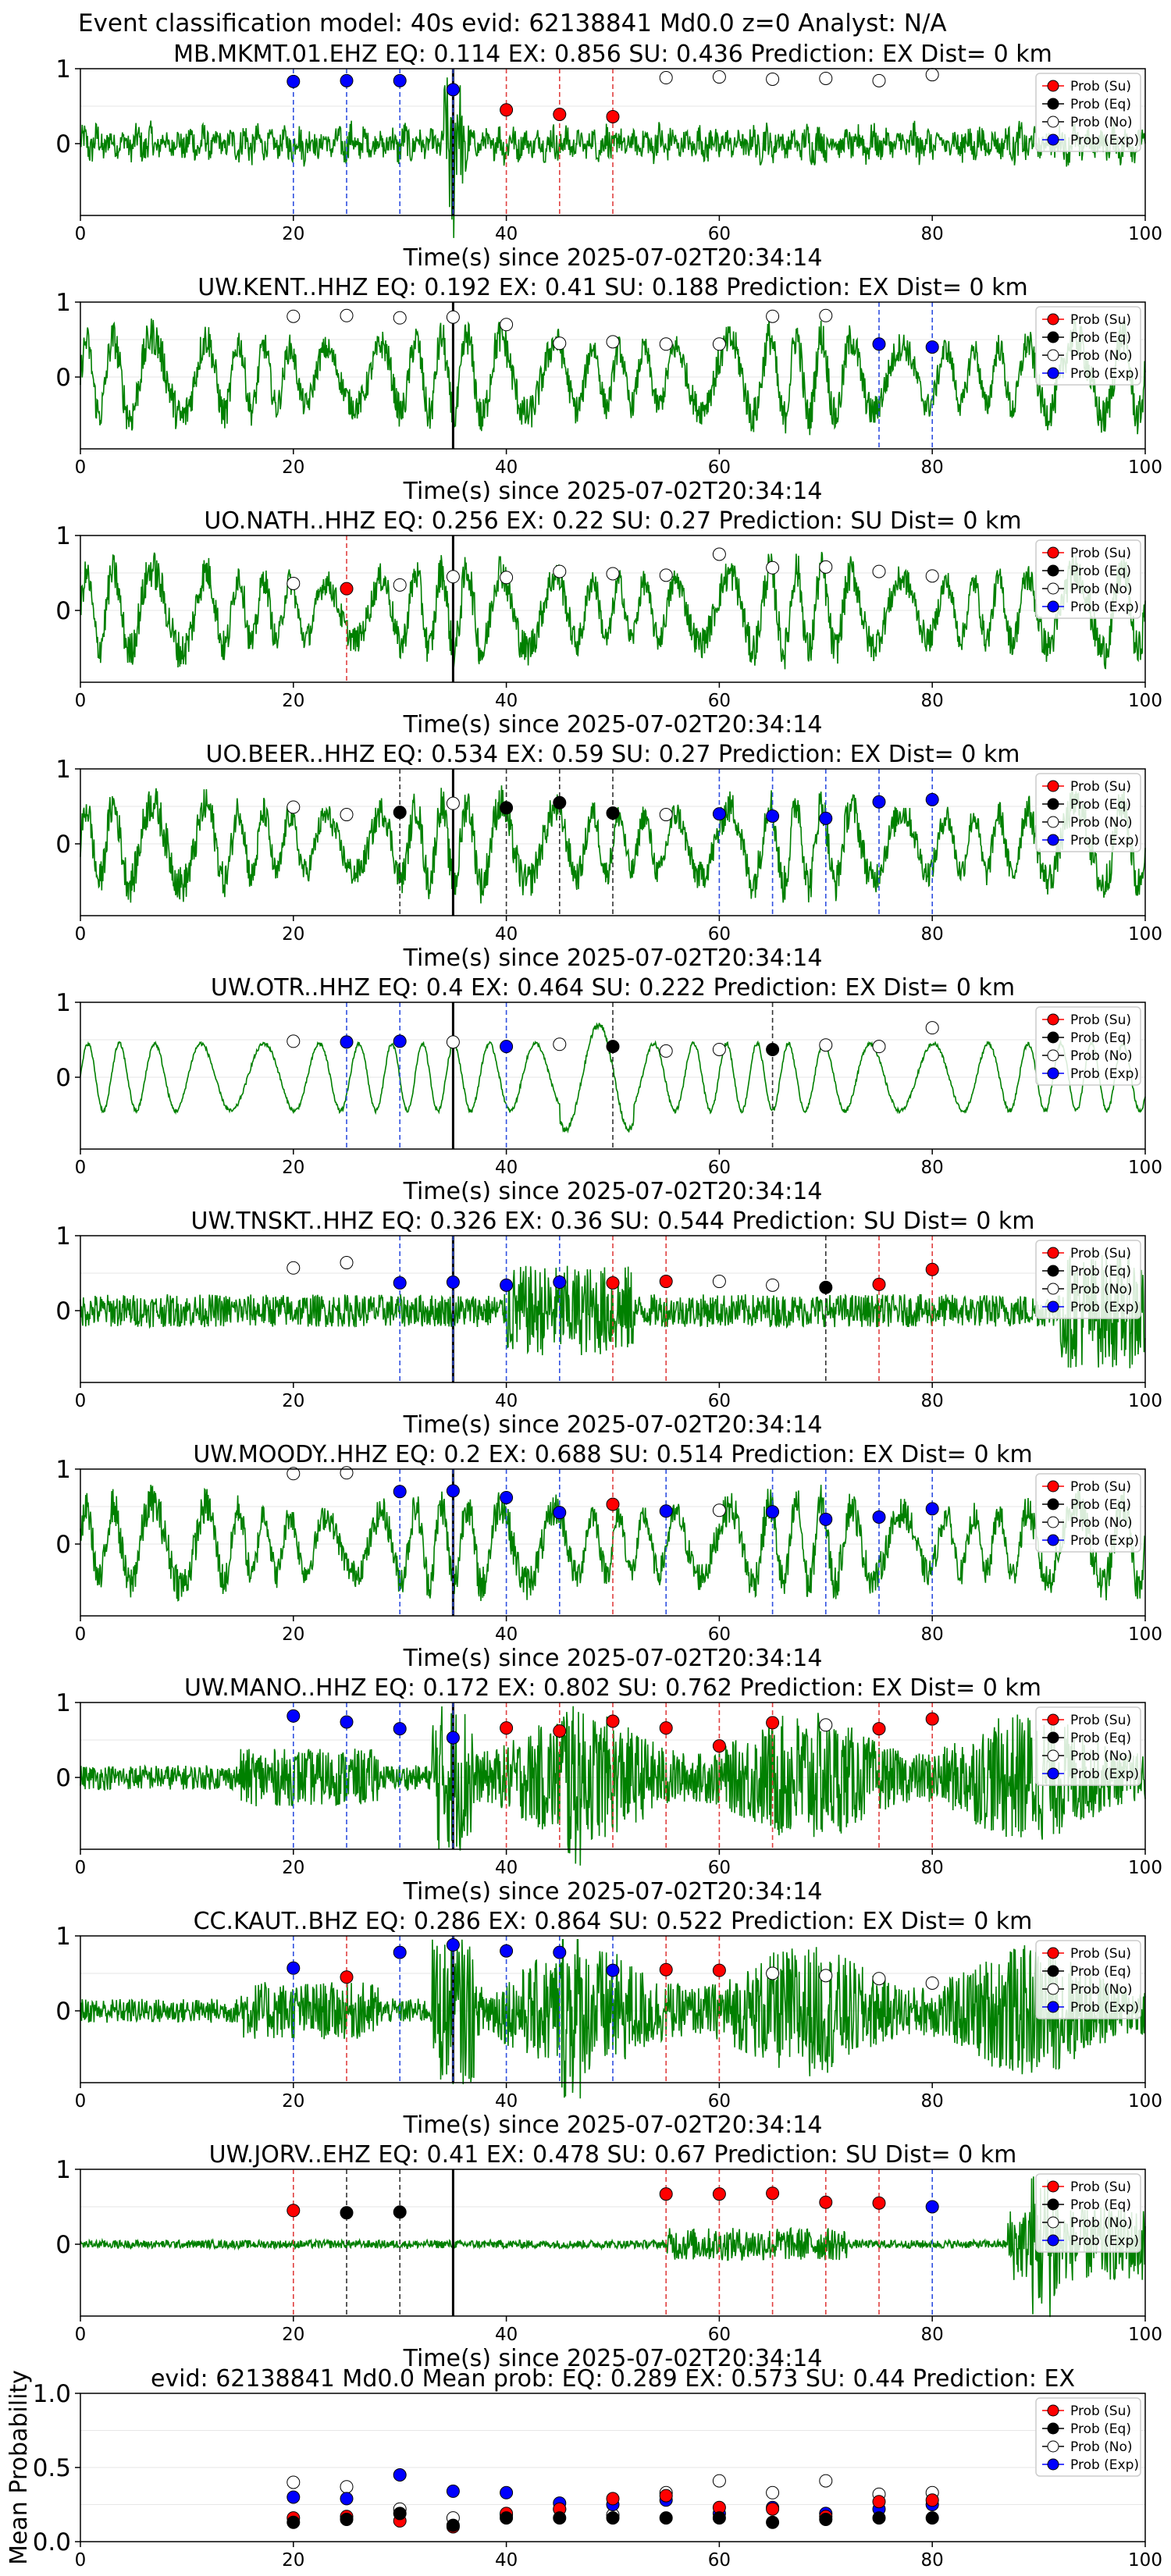  I want to click on mean-marker-eq, so click(347, 2519).